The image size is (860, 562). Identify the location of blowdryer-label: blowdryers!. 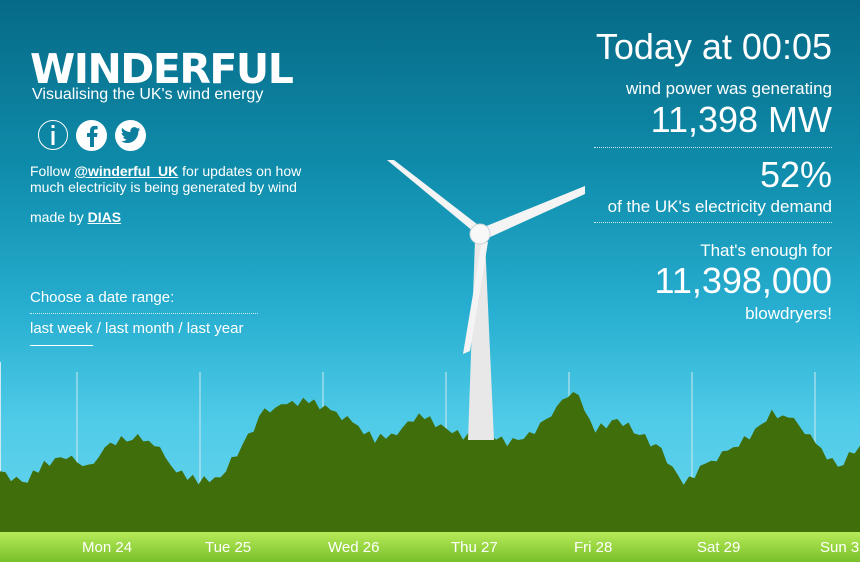
(788, 313).